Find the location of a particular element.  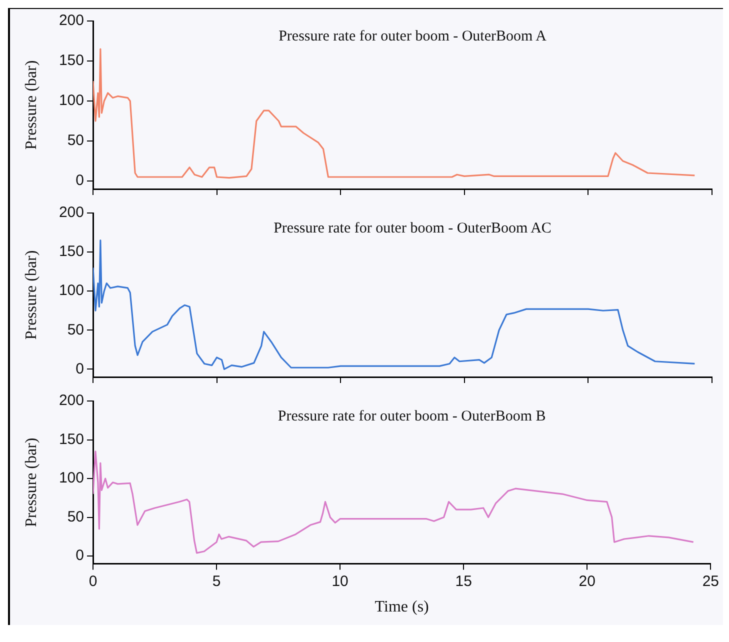

x-tick-label: 0 is located at coordinates (93, 581).